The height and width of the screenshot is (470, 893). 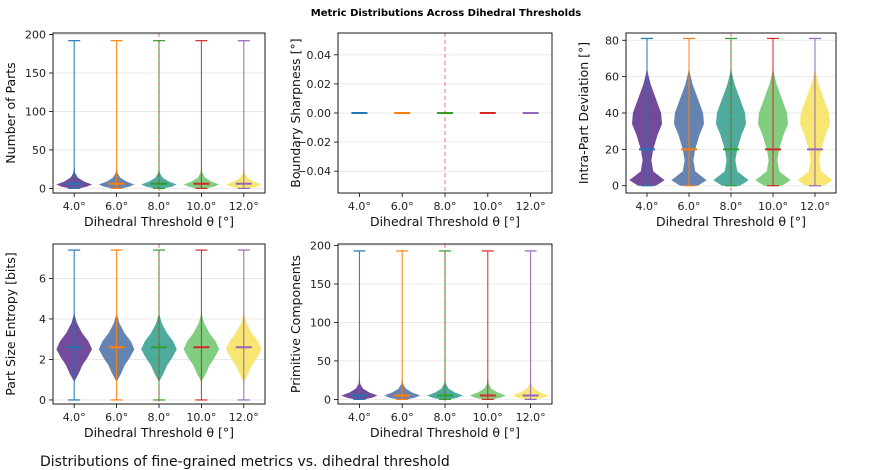 What do you see at coordinates (319, 55) in the screenshot?
I see `y-tick-label: 0.04` at bounding box center [319, 55].